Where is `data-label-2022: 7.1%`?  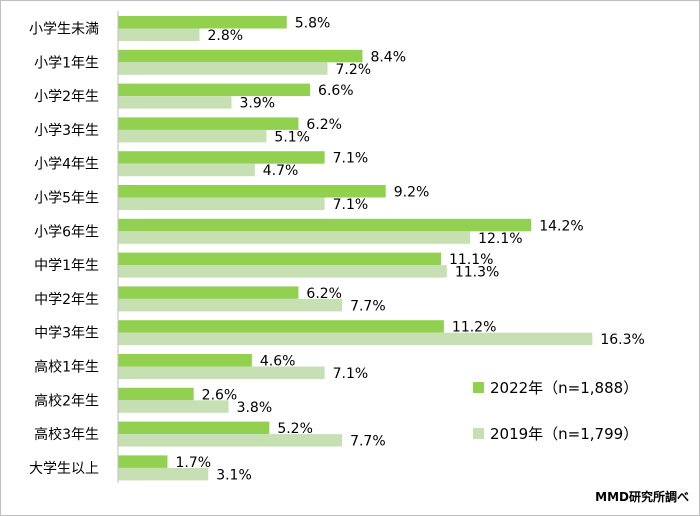
data-label-2022: 7.1% is located at coordinates (351, 159).